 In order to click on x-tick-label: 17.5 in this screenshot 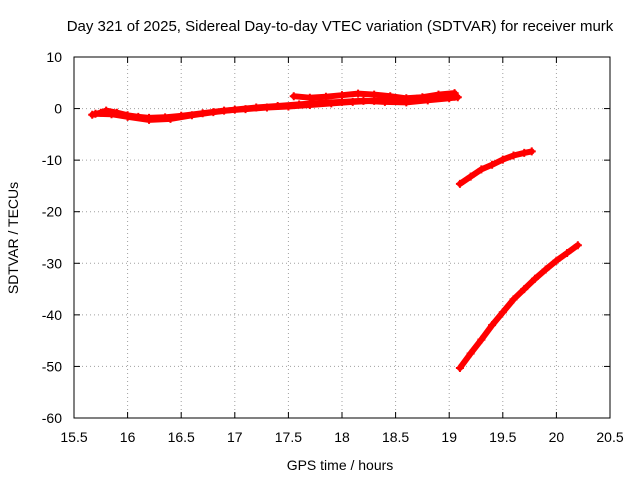, I will do `click(288, 437)`.